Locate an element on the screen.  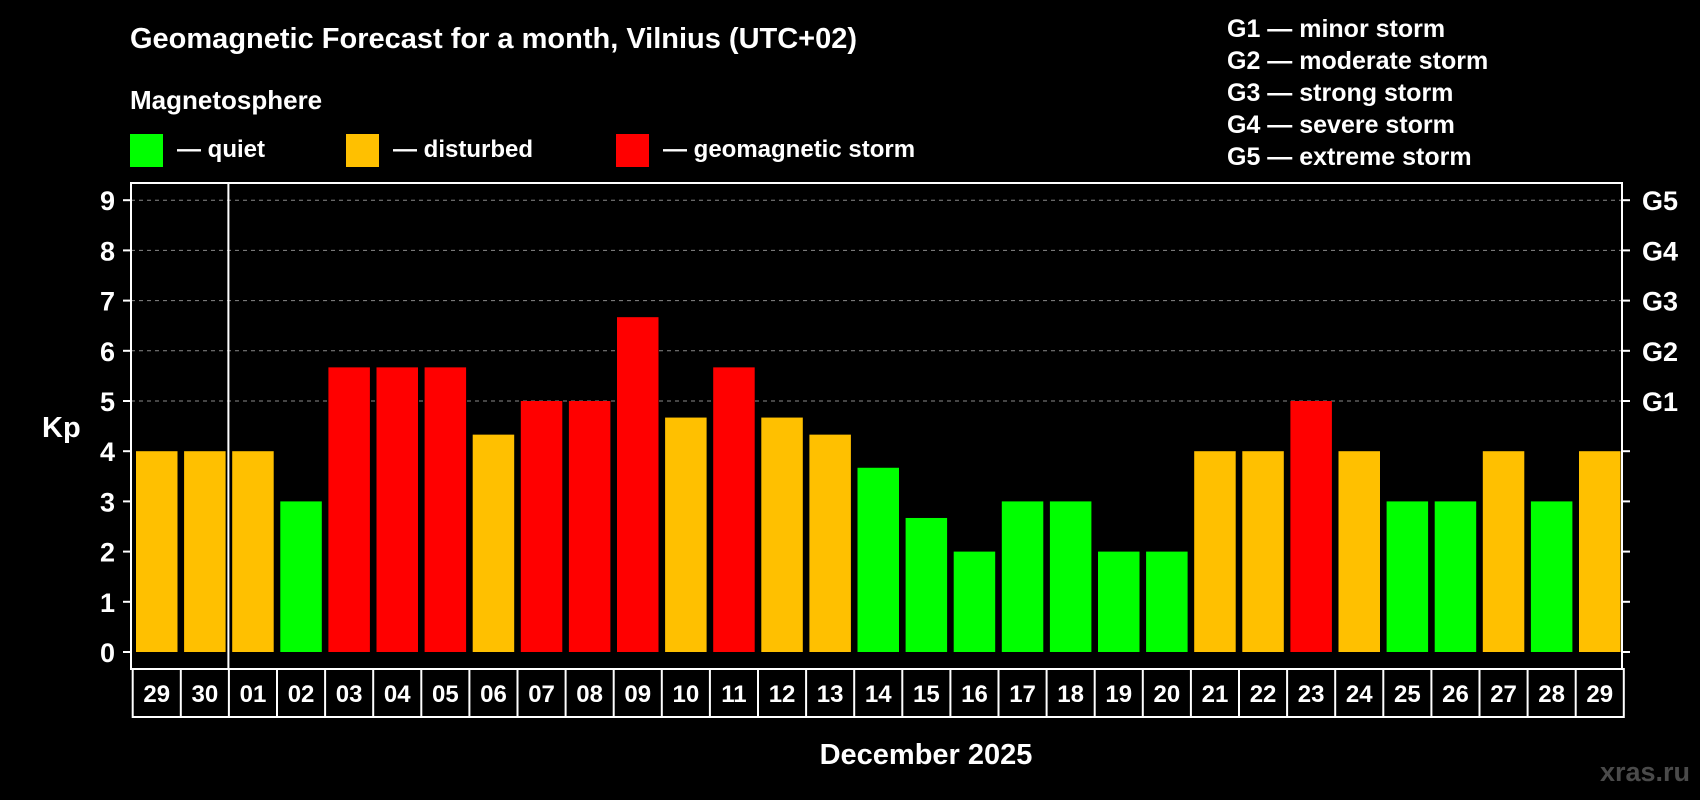
storm-level-tick-label: G3 is located at coordinates (1660, 302).